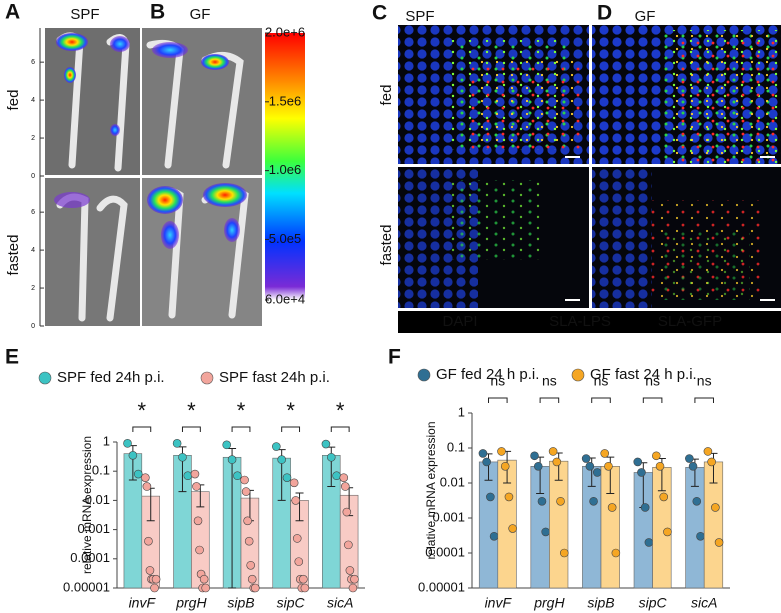 Image resolution: width=781 pixels, height=613 pixels. I want to click on x-tick-label: sipB, so click(600, 603).